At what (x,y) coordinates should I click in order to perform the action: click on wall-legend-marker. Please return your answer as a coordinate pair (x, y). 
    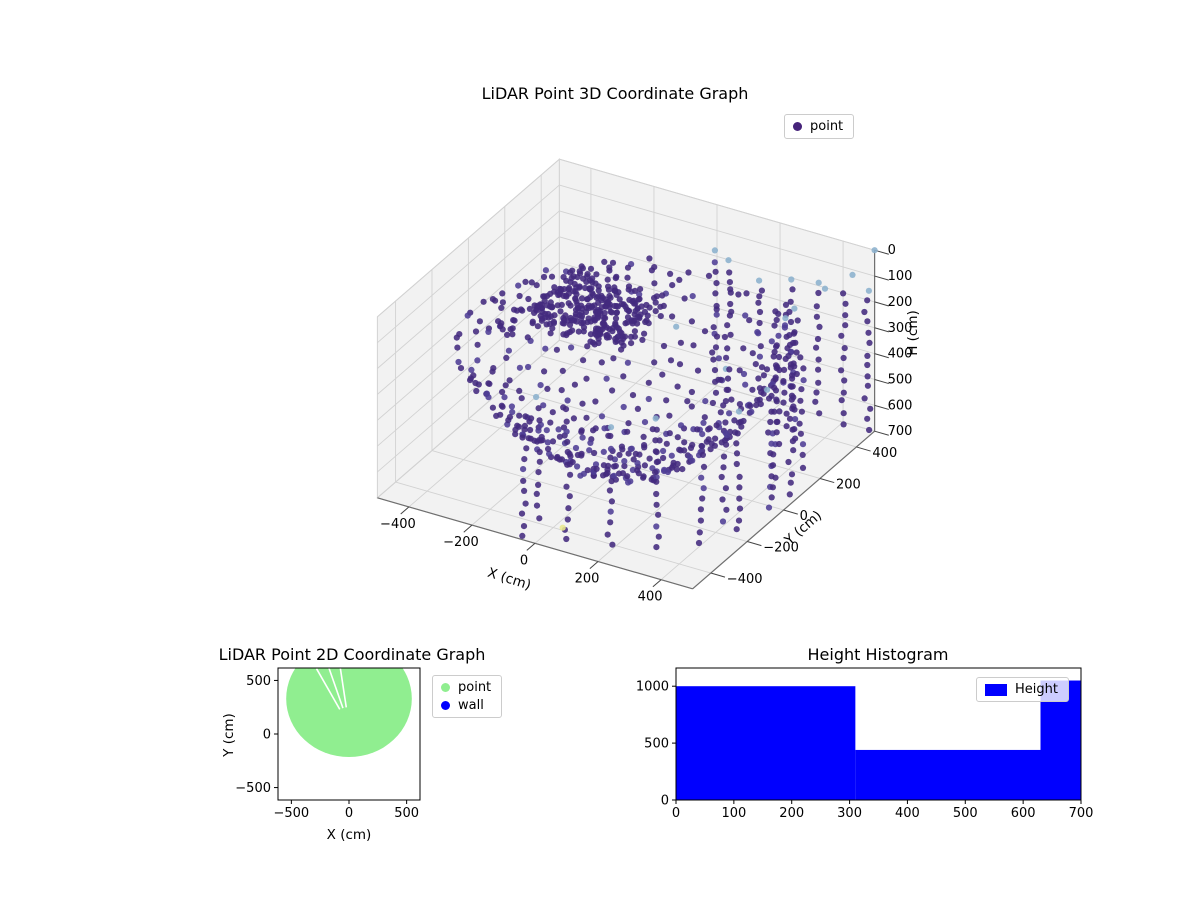
    Looking at the image, I should click on (445, 705).